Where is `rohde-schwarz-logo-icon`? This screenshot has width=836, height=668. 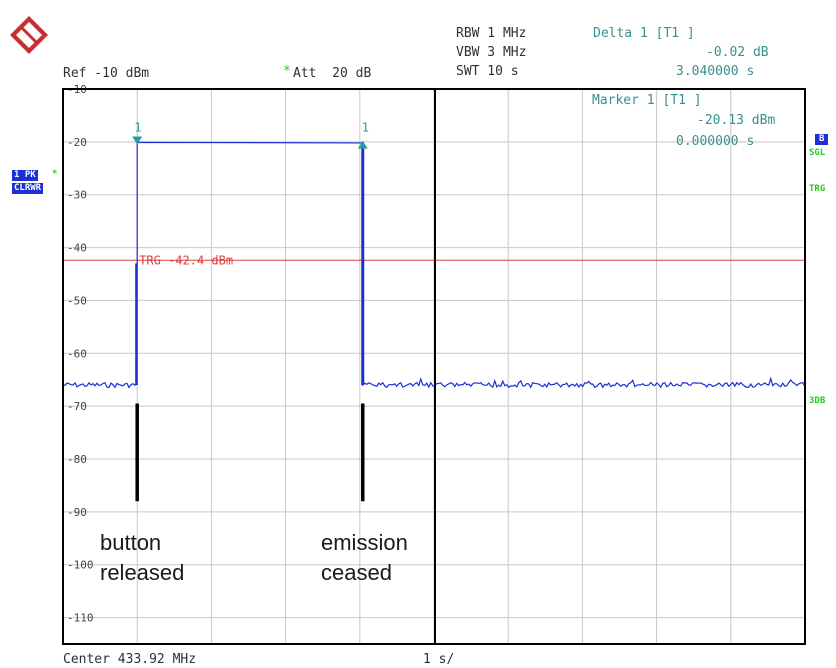
rohde-schwarz-logo-icon is located at coordinates (29, 35).